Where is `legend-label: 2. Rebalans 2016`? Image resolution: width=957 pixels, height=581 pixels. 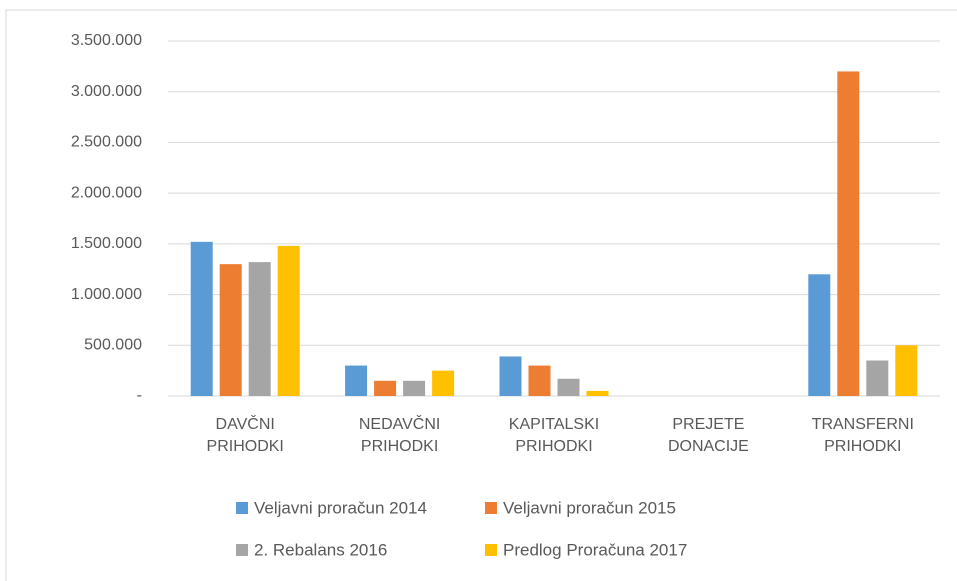 legend-label: 2. Rebalans 2016 is located at coordinates (320, 549).